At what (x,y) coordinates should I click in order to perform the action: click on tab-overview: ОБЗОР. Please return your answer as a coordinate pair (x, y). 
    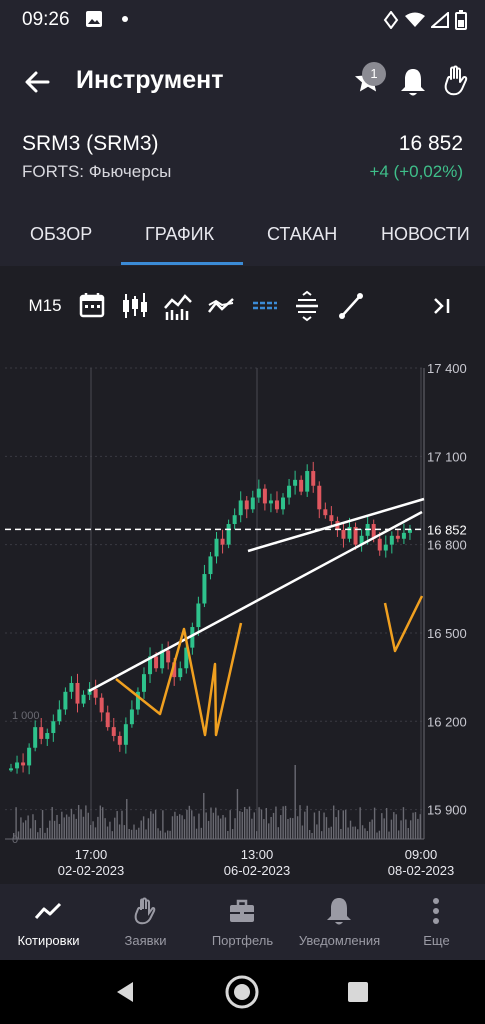
    Looking at the image, I should click on (61, 234).